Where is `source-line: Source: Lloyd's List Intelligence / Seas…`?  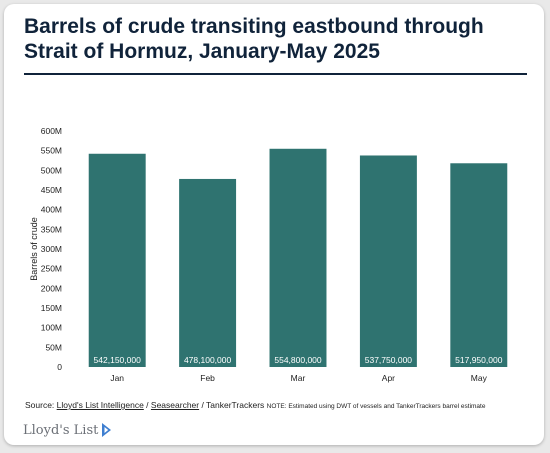
source-line: Source: Lloyd's List Intelligence / Seas… is located at coordinates (282, 405).